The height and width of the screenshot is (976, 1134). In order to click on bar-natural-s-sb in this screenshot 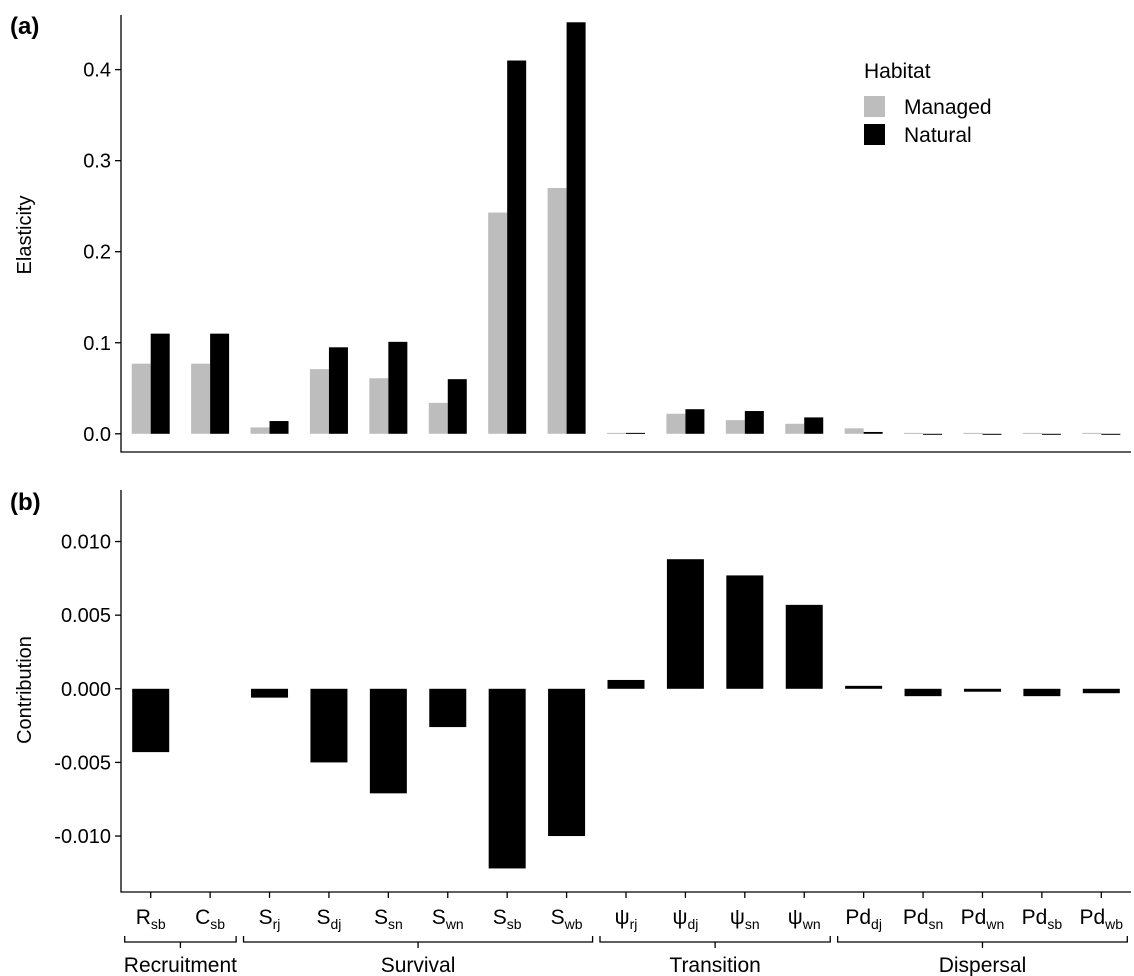, I will do `click(517, 247)`.